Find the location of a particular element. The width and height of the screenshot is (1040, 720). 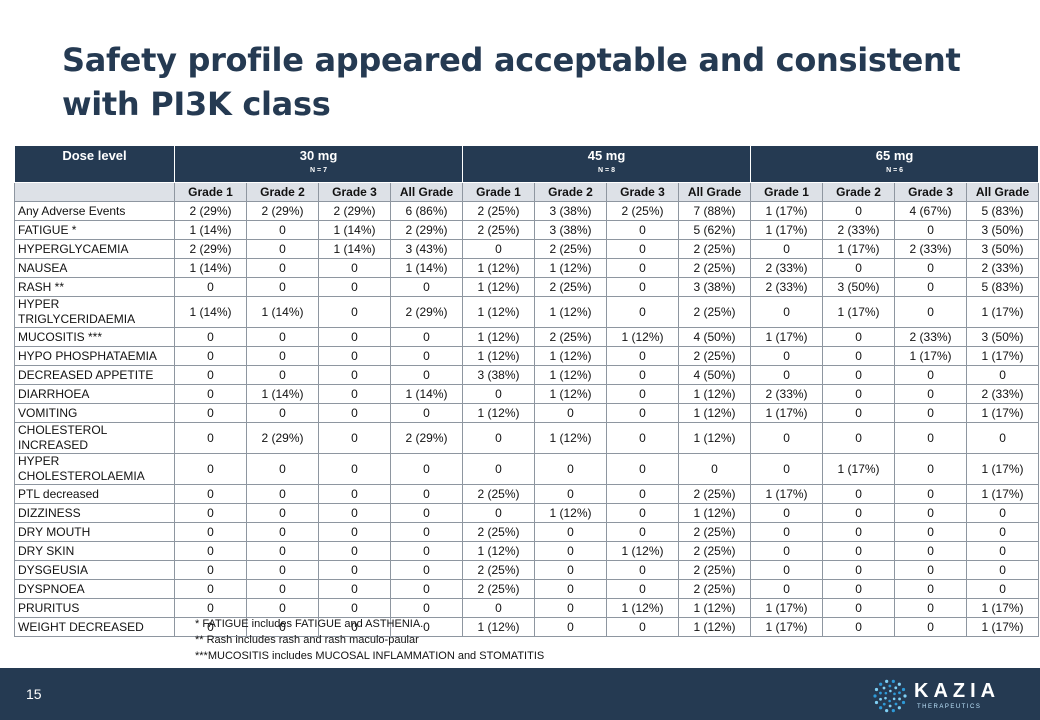

dose-label: 30 mg is located at coordinates (318, 155).